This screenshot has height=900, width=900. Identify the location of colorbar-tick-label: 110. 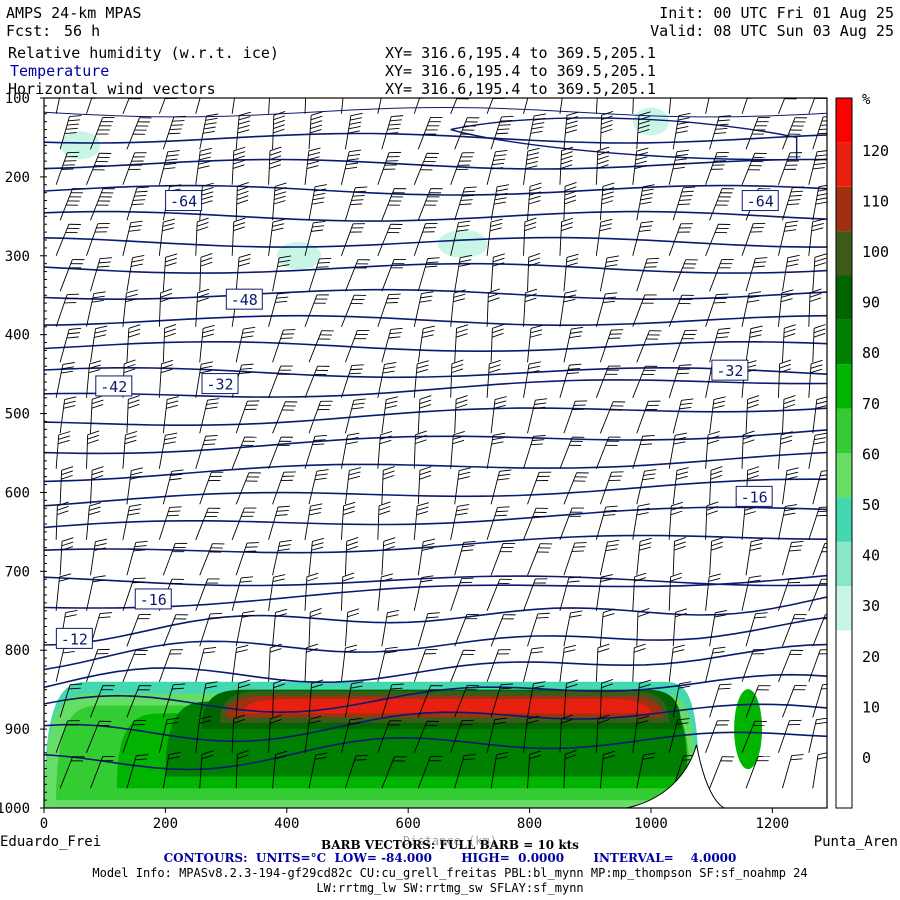
(875, 201).